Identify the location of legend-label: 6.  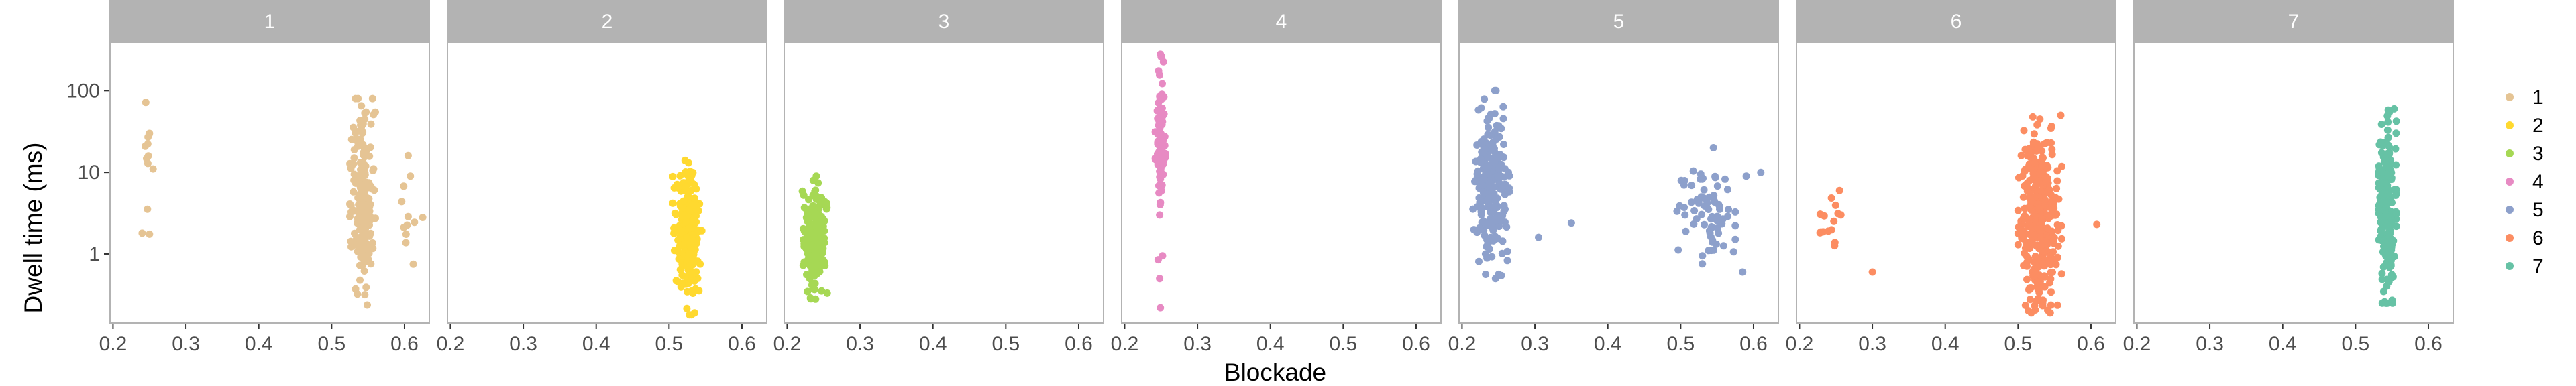
(2538, 238).